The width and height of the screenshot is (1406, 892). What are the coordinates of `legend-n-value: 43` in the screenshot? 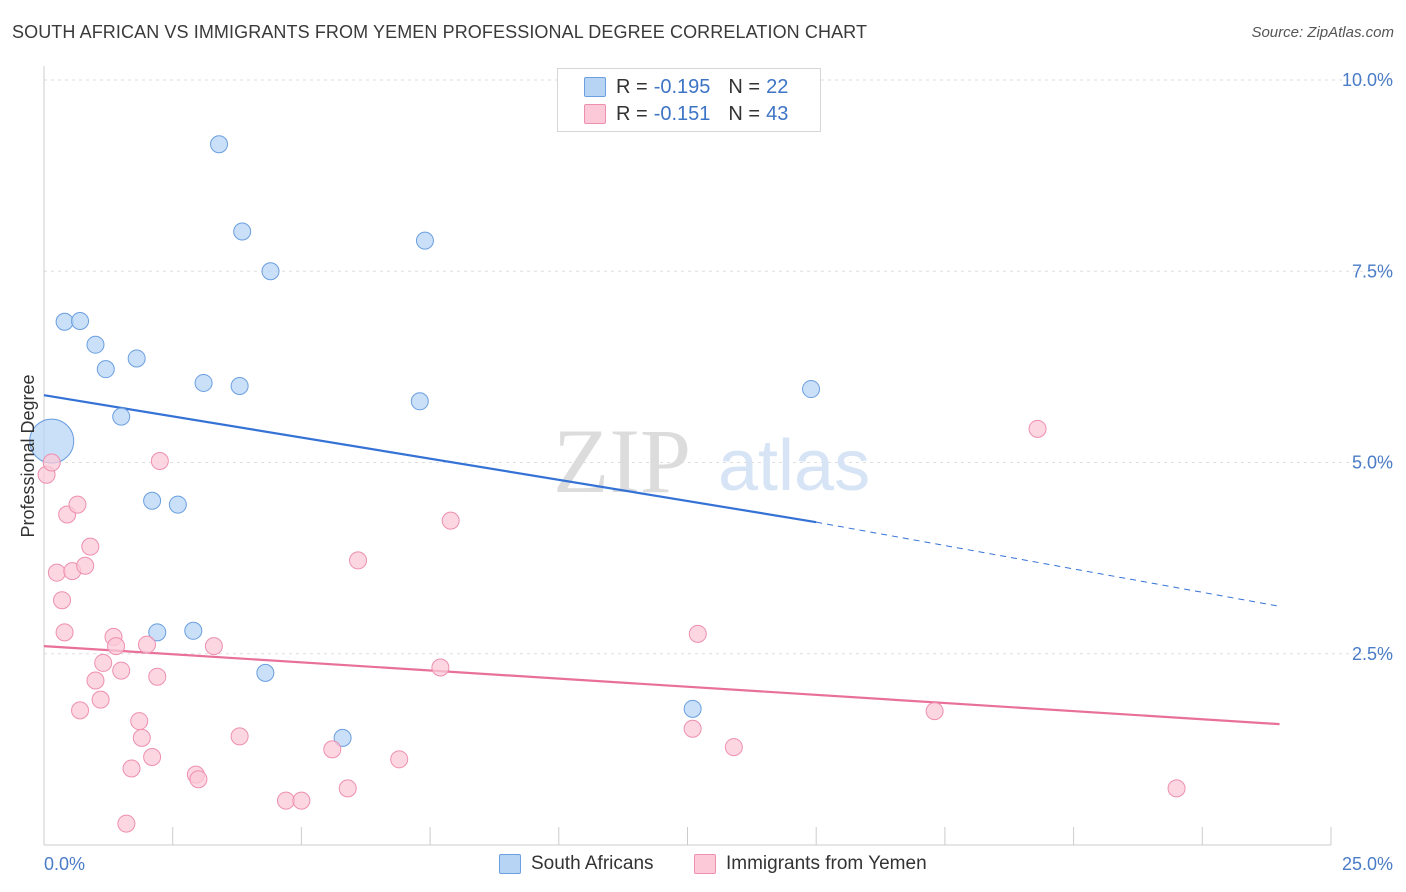 It's located at (777, 113).